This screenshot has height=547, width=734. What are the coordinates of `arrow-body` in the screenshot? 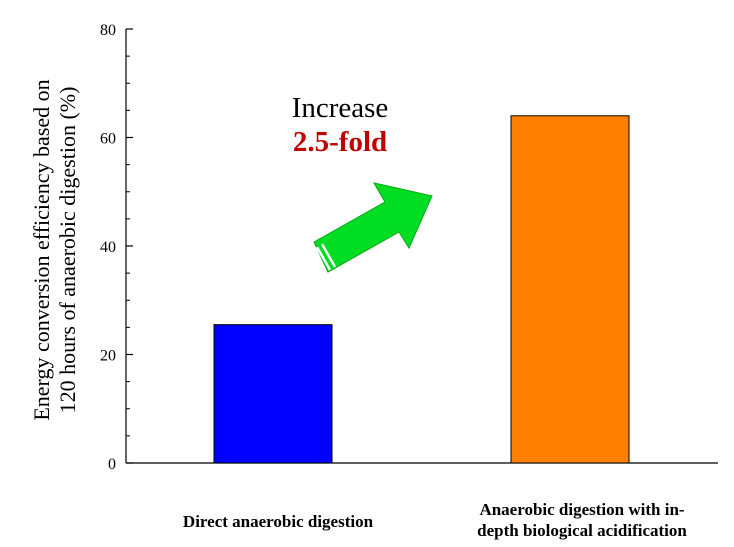 It's located at (373, 227).